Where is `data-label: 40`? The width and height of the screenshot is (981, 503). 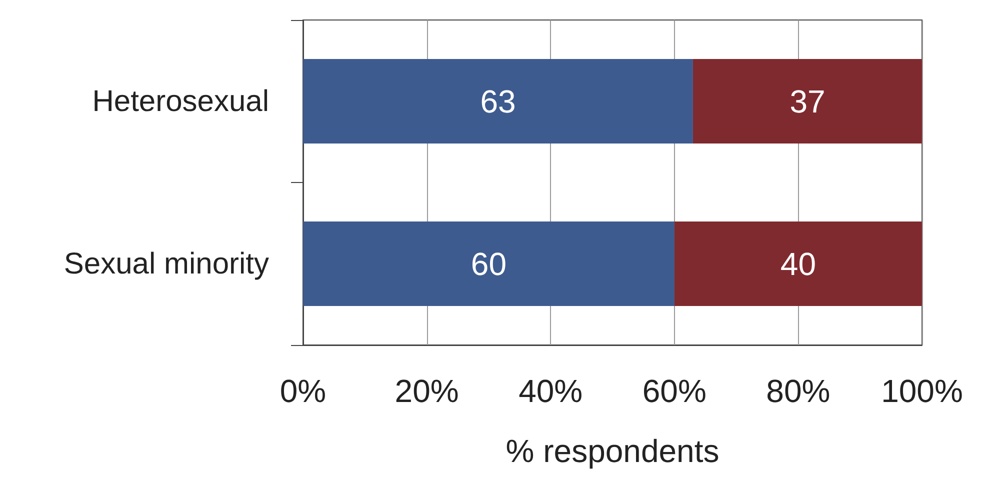
data-label: 40 is located at coordinates (798, 264).